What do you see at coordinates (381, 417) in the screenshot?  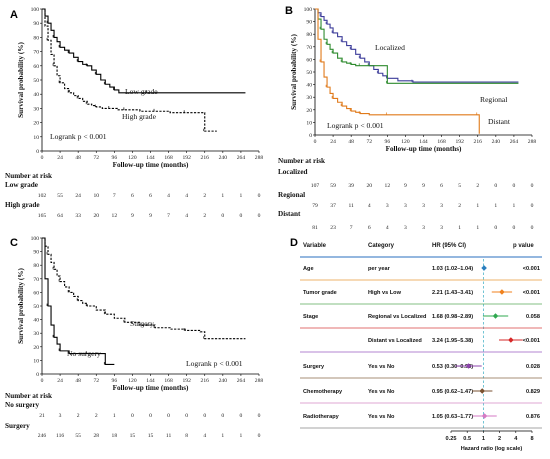 I see `row-category: Yes vs No` at bounding box center [381, 417].